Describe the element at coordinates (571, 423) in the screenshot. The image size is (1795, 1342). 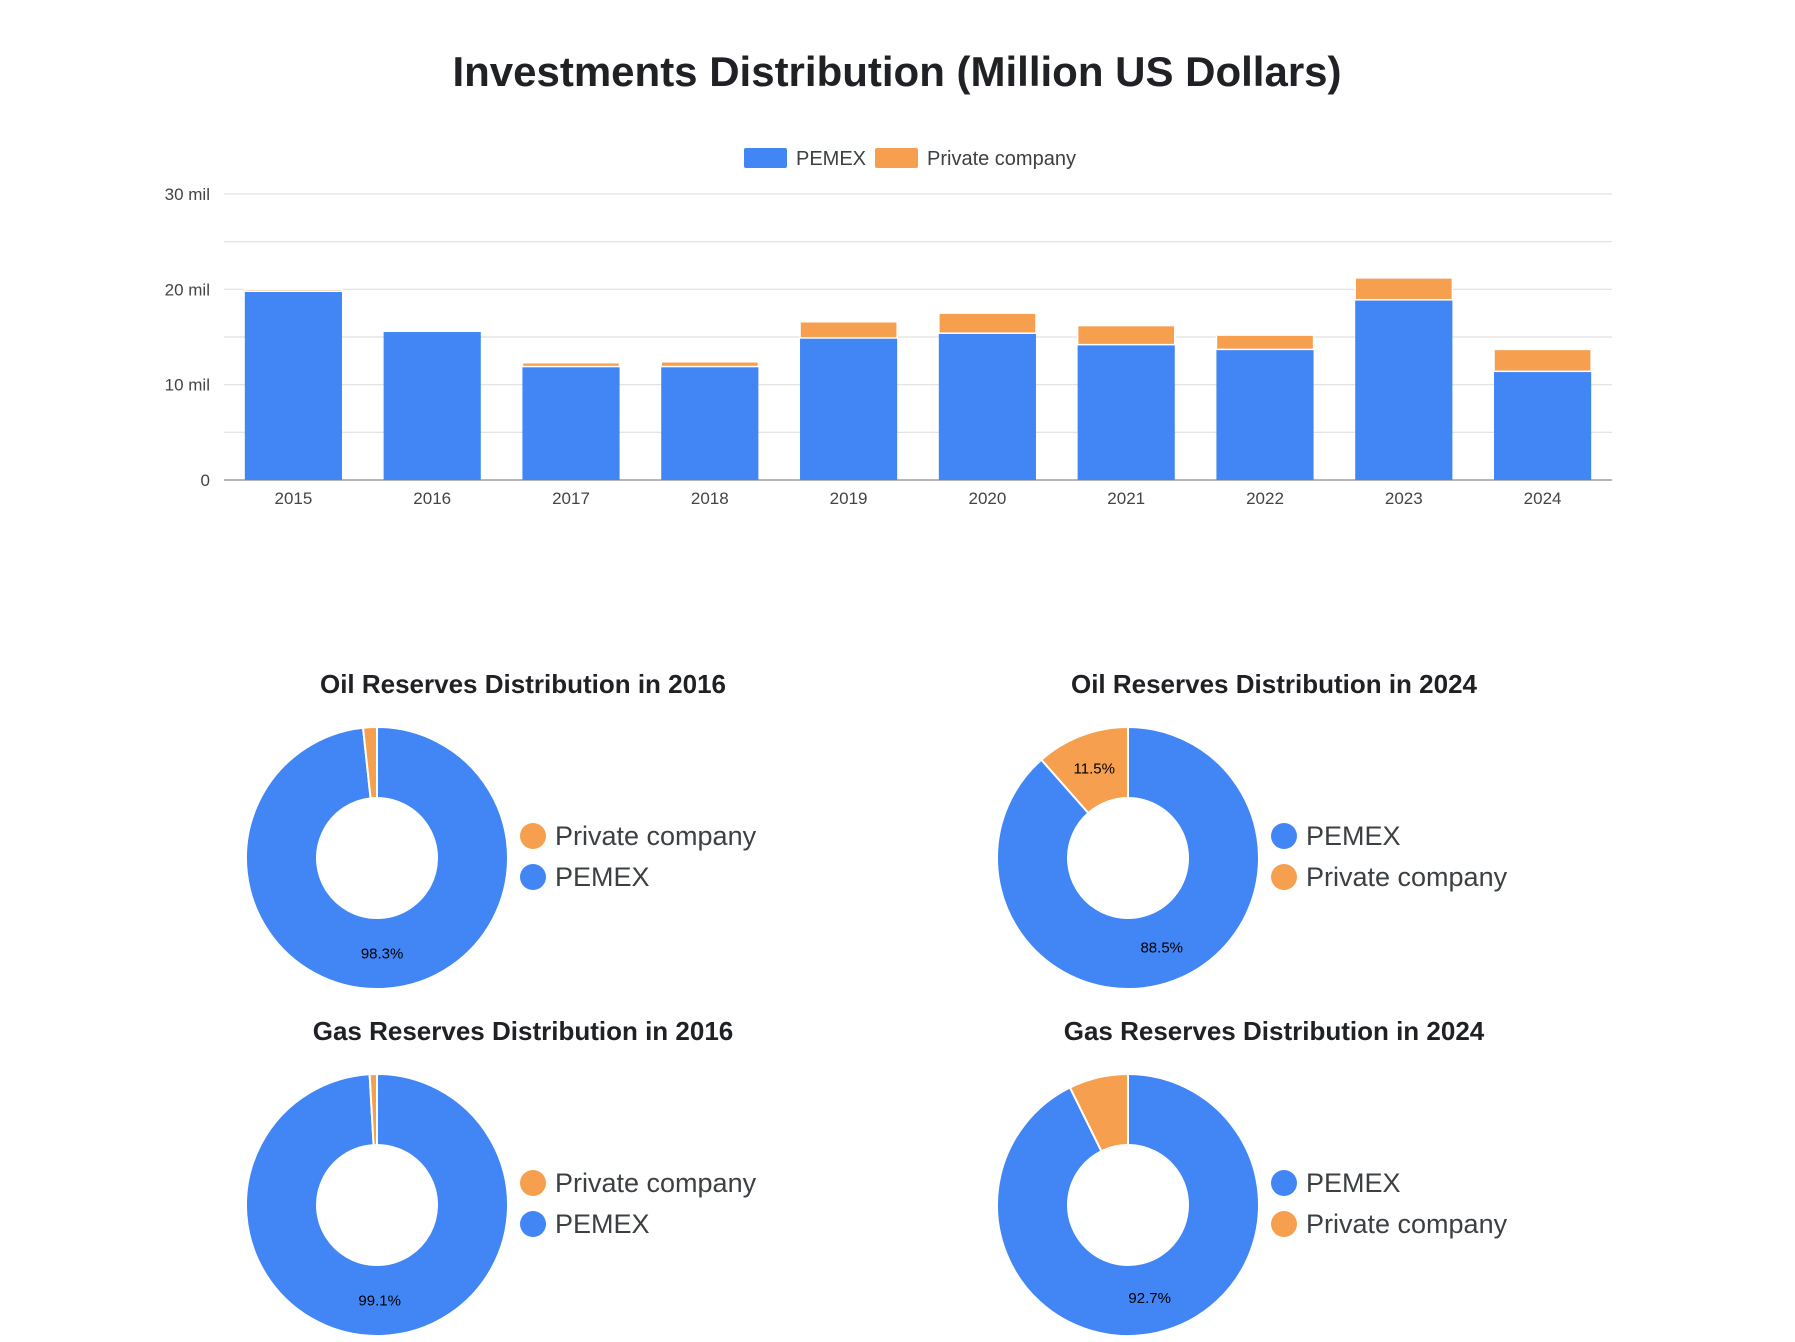
I see `bar-pemex-2017` at that location.